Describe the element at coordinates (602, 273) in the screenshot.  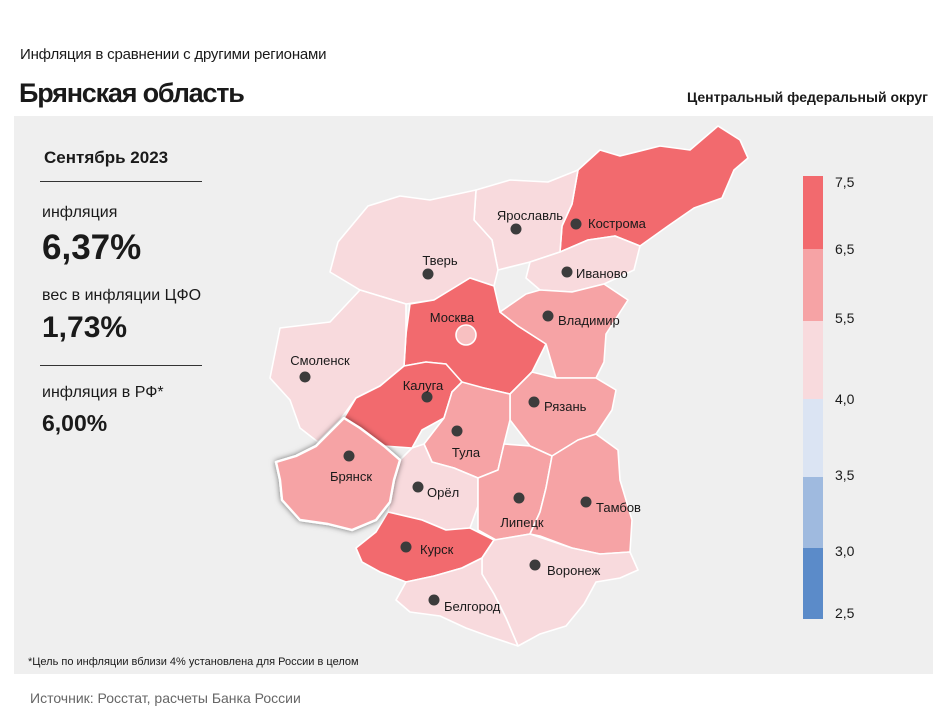
I see `city-label: Иваново` at that location.